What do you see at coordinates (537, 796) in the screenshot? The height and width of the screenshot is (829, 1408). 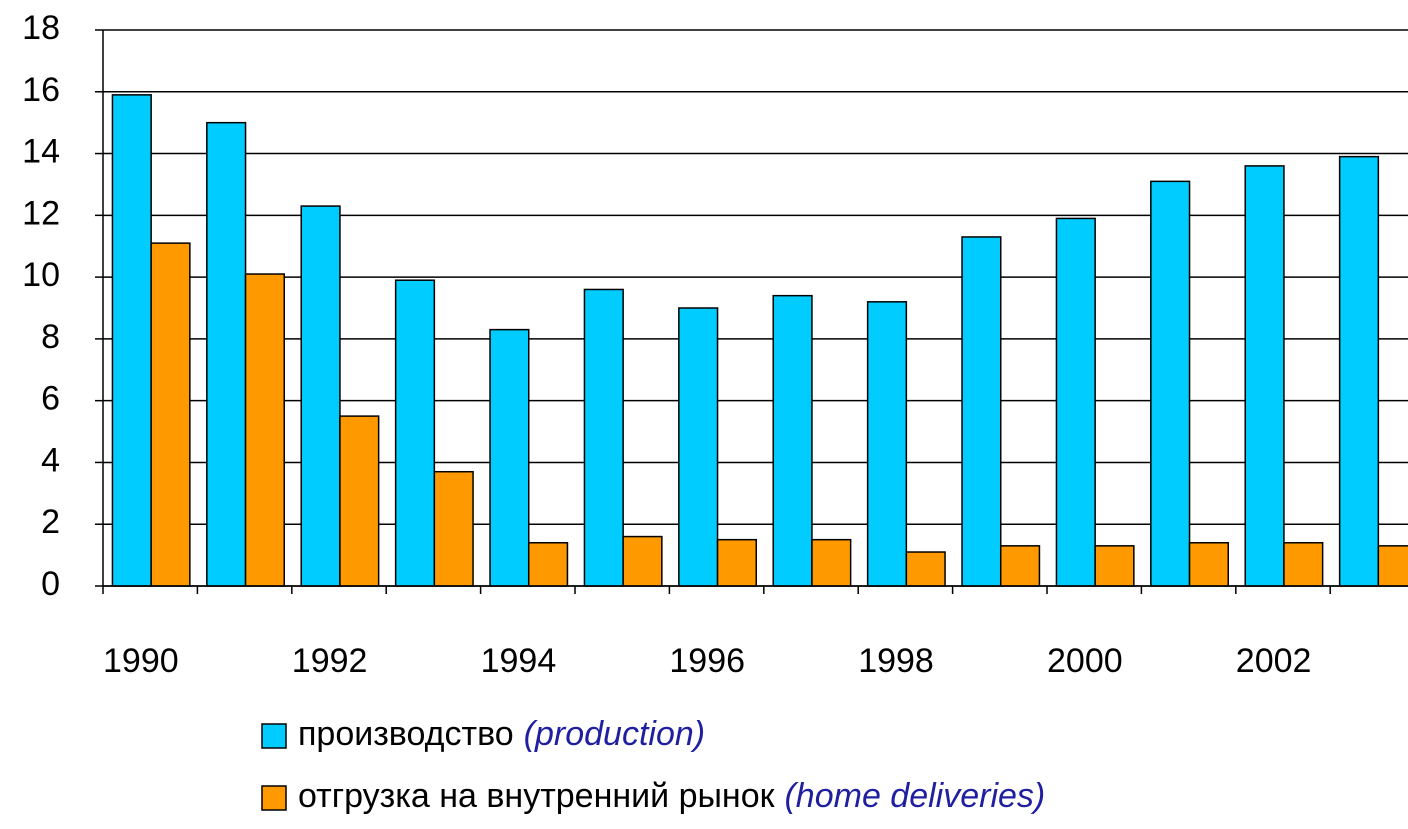 I see `legend-name: отгрузка на внутренний рынок` at bounding box center [537, 796].